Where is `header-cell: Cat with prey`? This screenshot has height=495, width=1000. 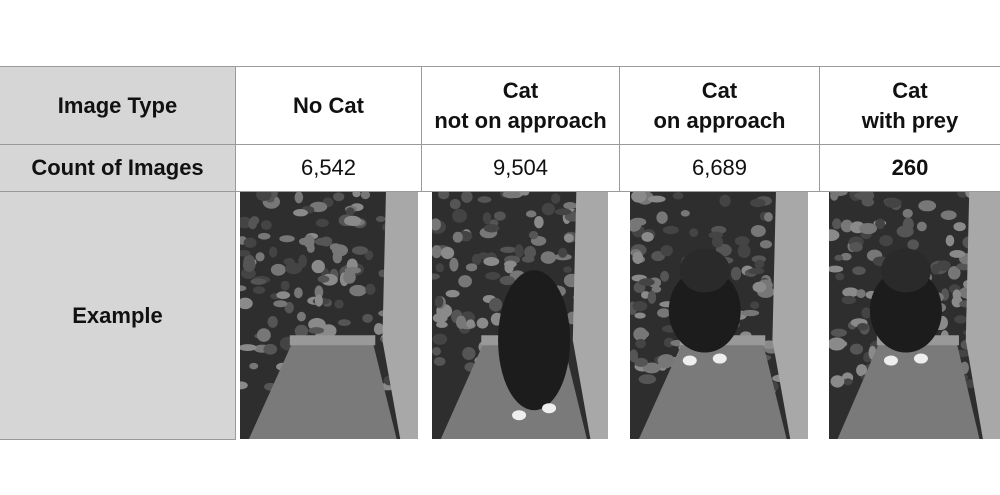
header-cell: Cat with prey is located at coordinates (910, 105).